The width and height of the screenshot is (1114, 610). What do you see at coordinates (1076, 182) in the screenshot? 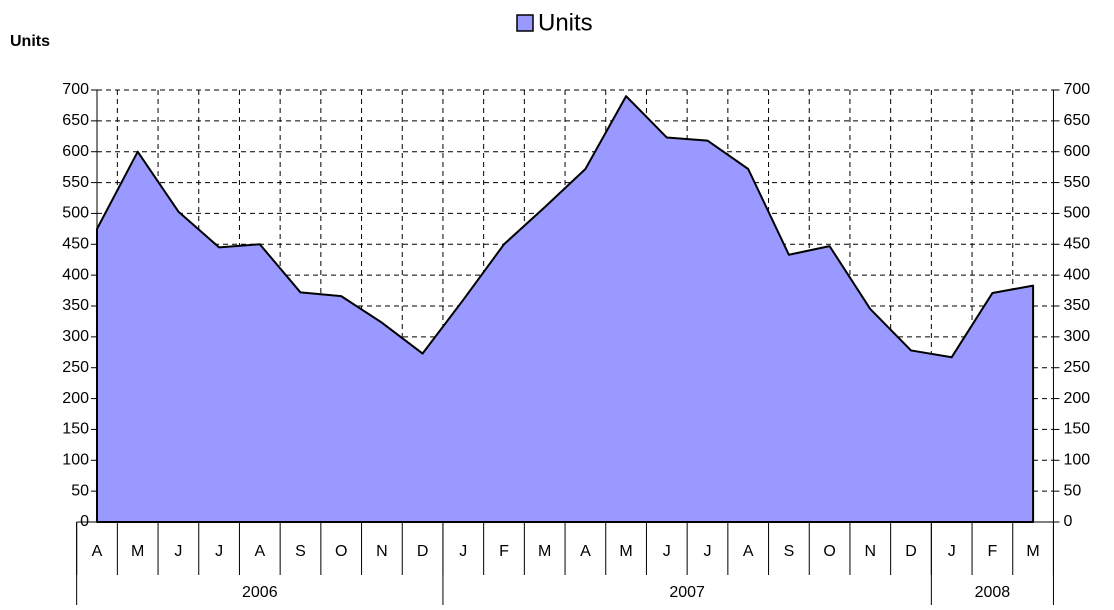
I see `y2-tick-label: 550` at bounding box center [1076, 182].